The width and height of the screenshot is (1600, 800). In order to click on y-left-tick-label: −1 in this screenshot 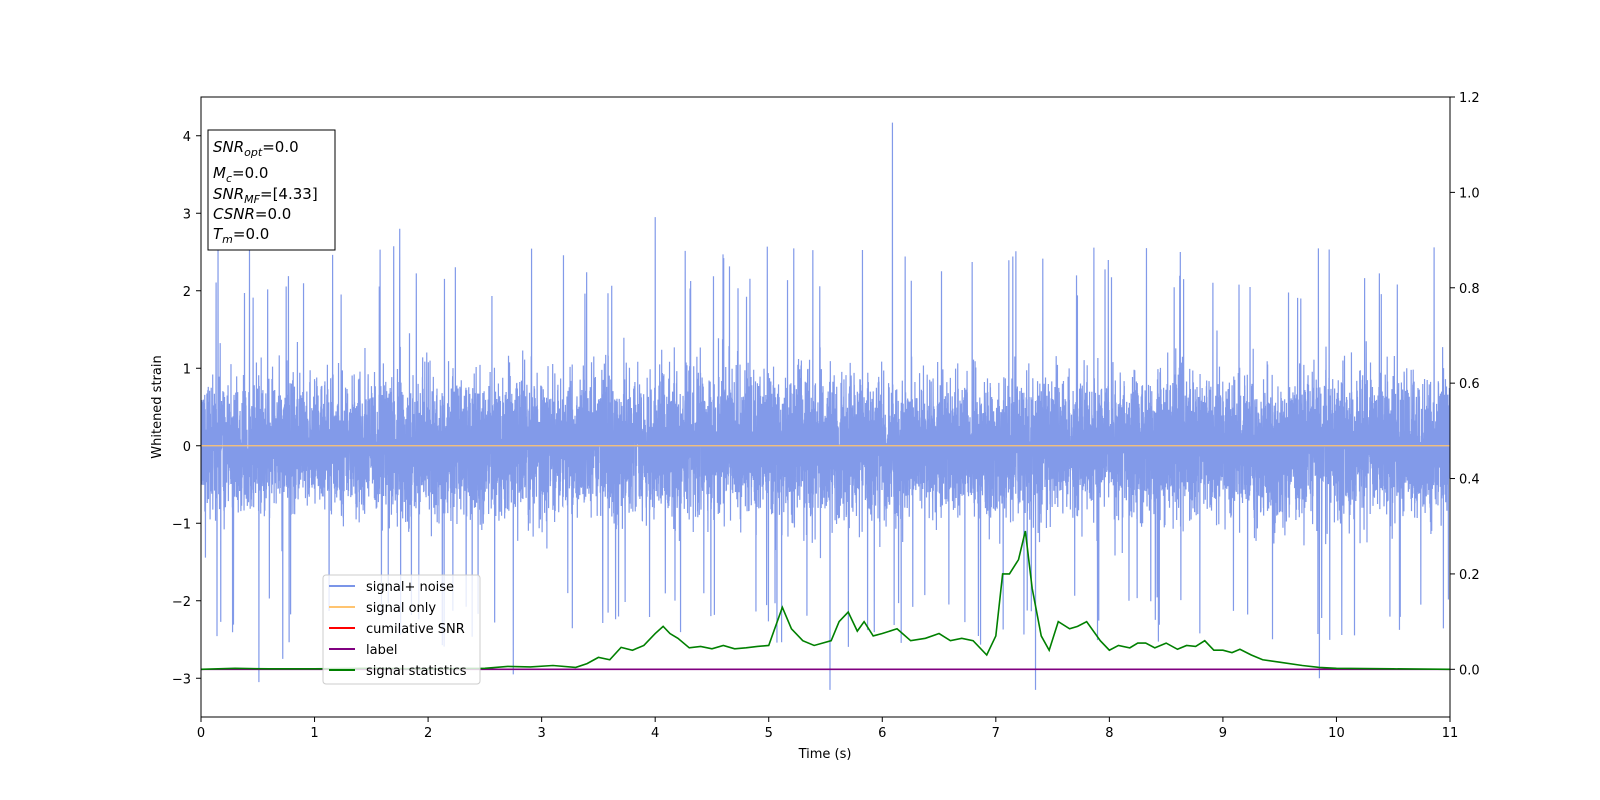, I will do `click(181, 524)`.